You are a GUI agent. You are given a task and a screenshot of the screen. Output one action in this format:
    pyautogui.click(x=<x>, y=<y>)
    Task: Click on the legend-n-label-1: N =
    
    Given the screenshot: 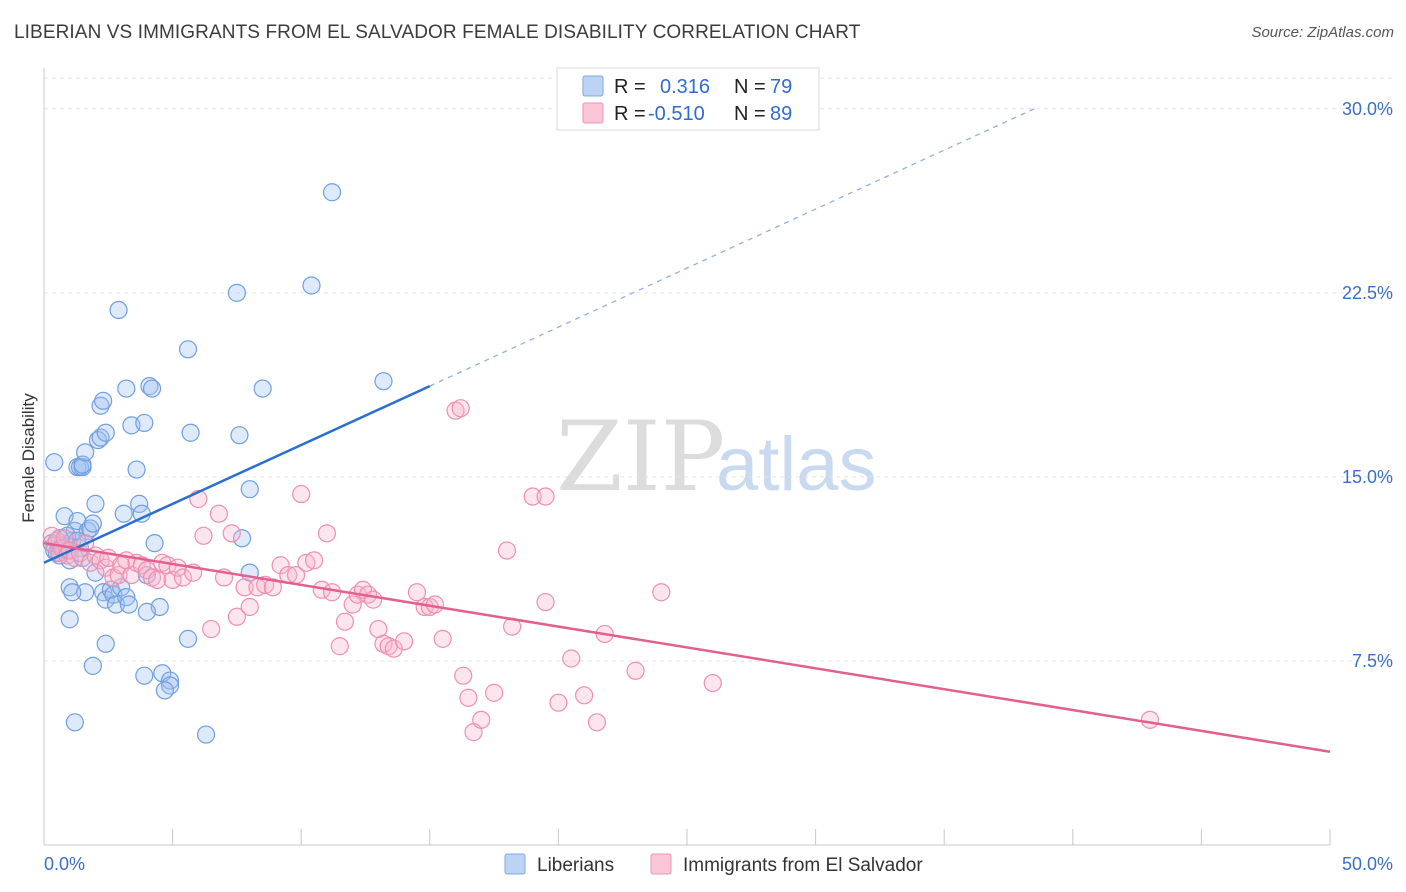 What is the action you would take?
    pyautogui.click(x=750, y=87)
    